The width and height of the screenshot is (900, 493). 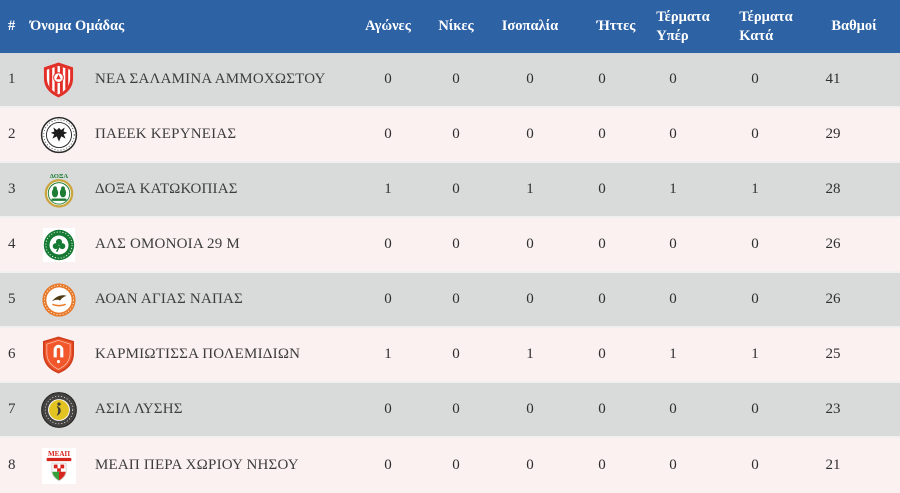 What do you see at coordinates (388, 26) in the screenshot?
I see `matches-column-header: Αγώνες` at bounding box center [388, 26].